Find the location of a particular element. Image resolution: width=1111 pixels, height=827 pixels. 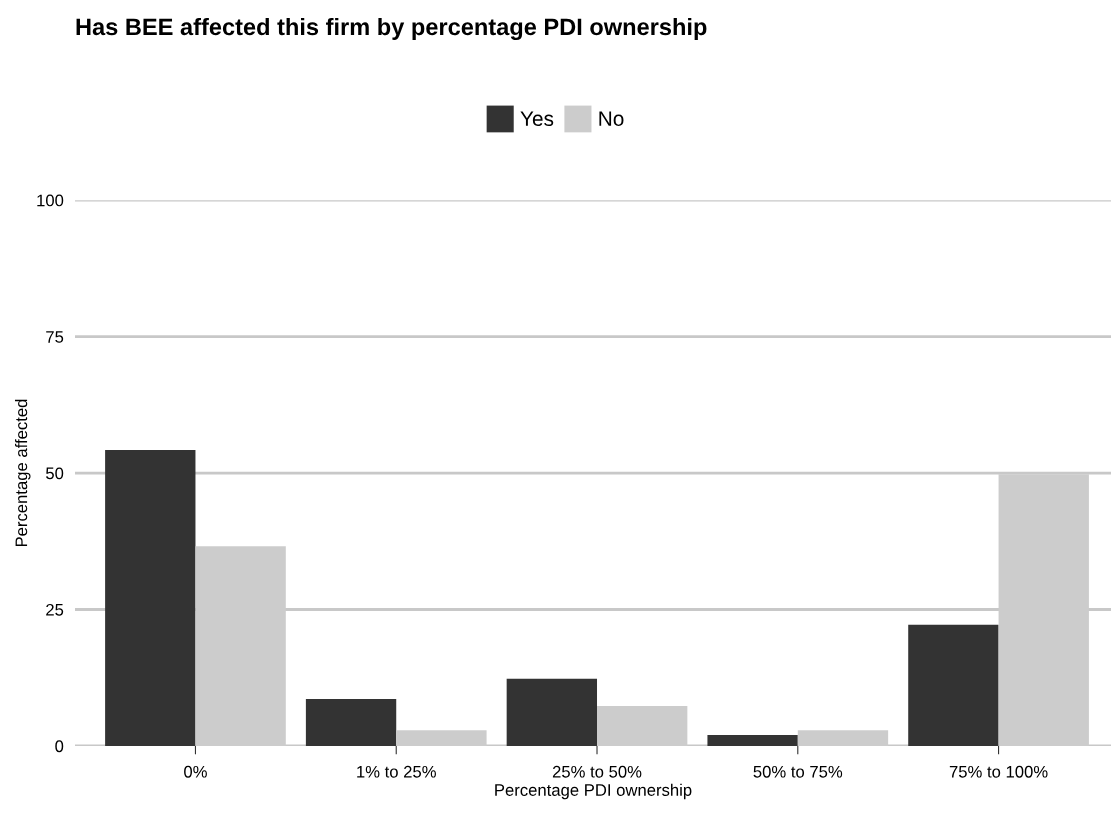

chart-title: Has BEE affected this firm by percentage PDI ownership is located at coordinates (391, 28).